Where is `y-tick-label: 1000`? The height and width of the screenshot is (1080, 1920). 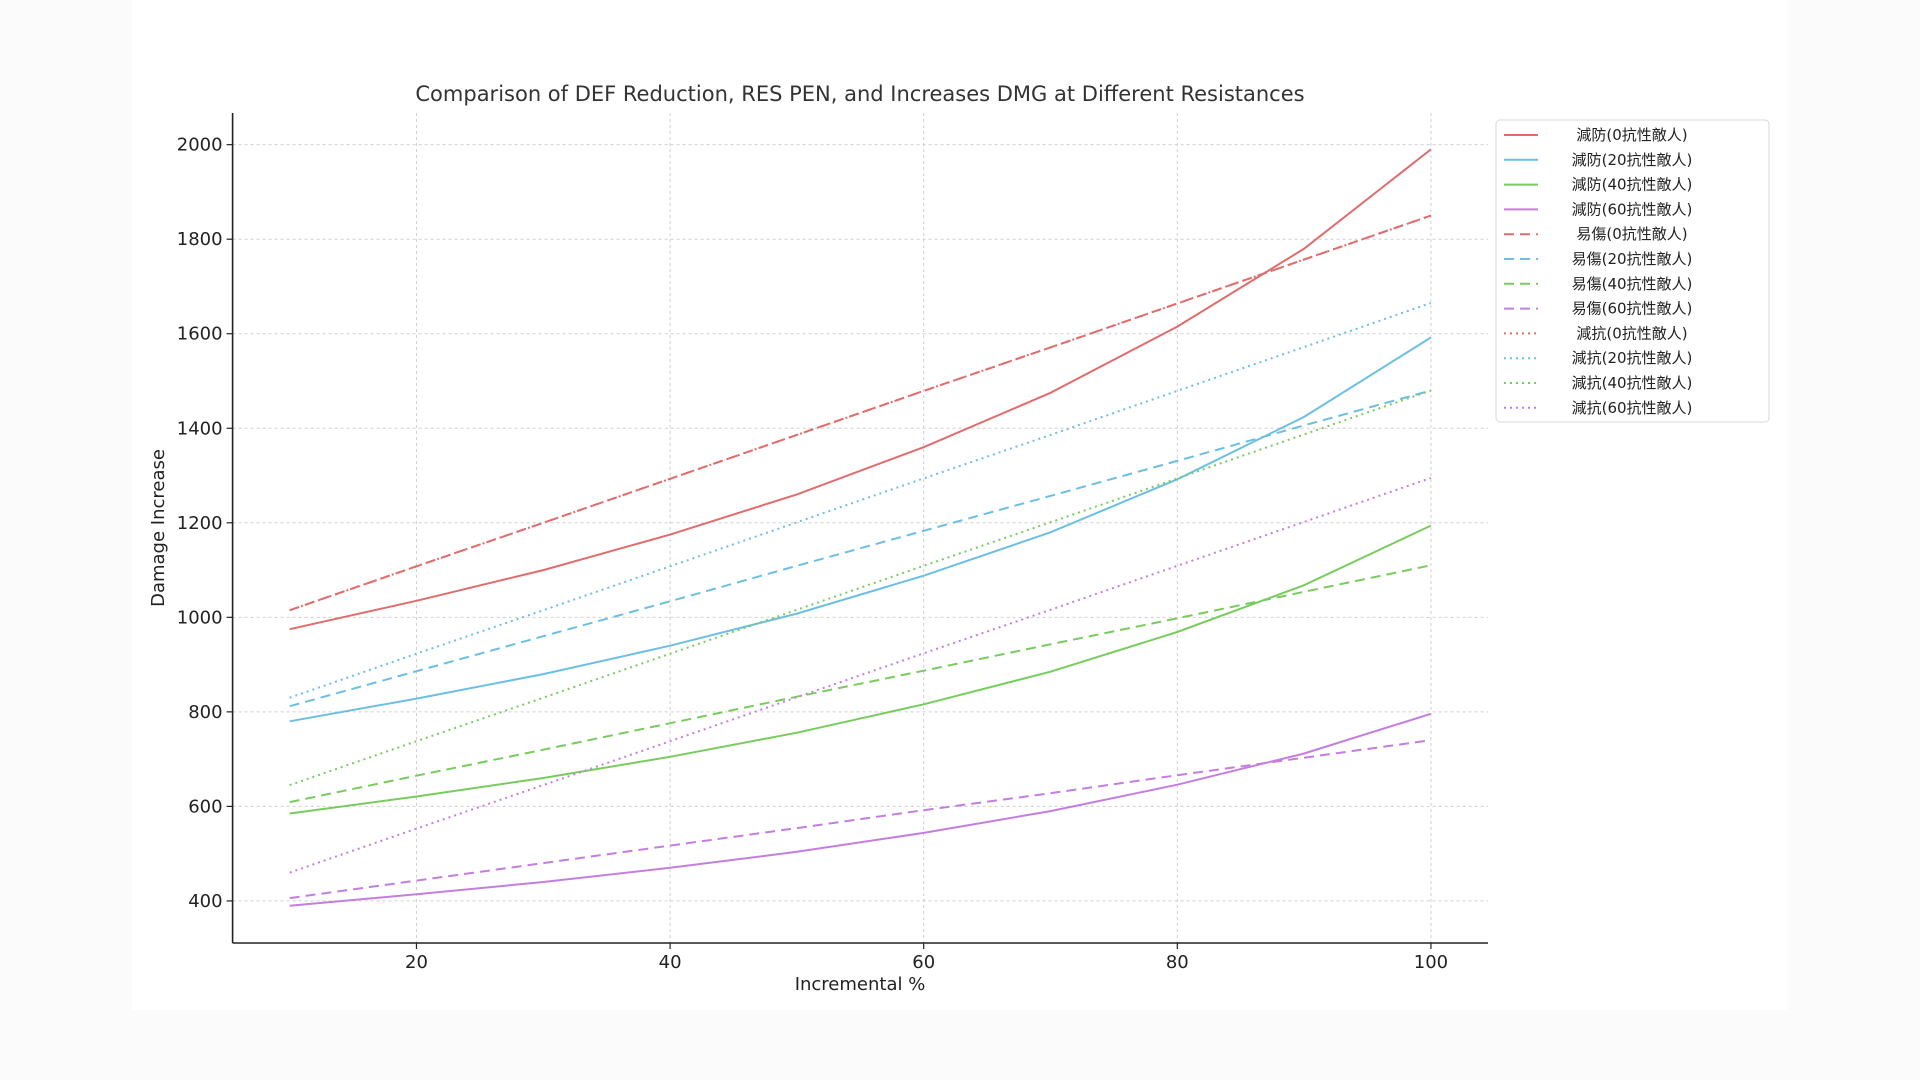 y-tick-label: 1000 is located at coordinates (200, 617).